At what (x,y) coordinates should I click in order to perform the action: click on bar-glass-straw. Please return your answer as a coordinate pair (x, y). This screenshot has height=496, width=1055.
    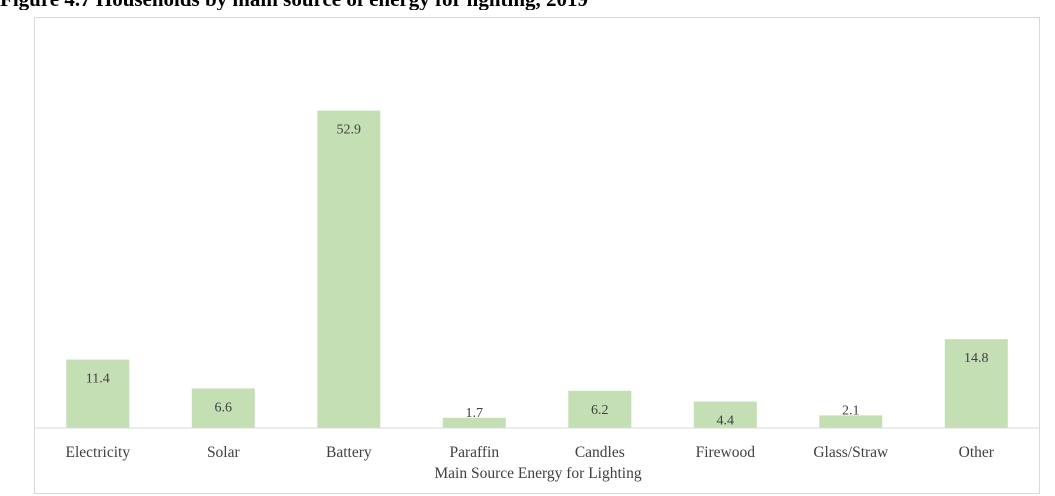
    Looking at the image, I should click on (851, 421).